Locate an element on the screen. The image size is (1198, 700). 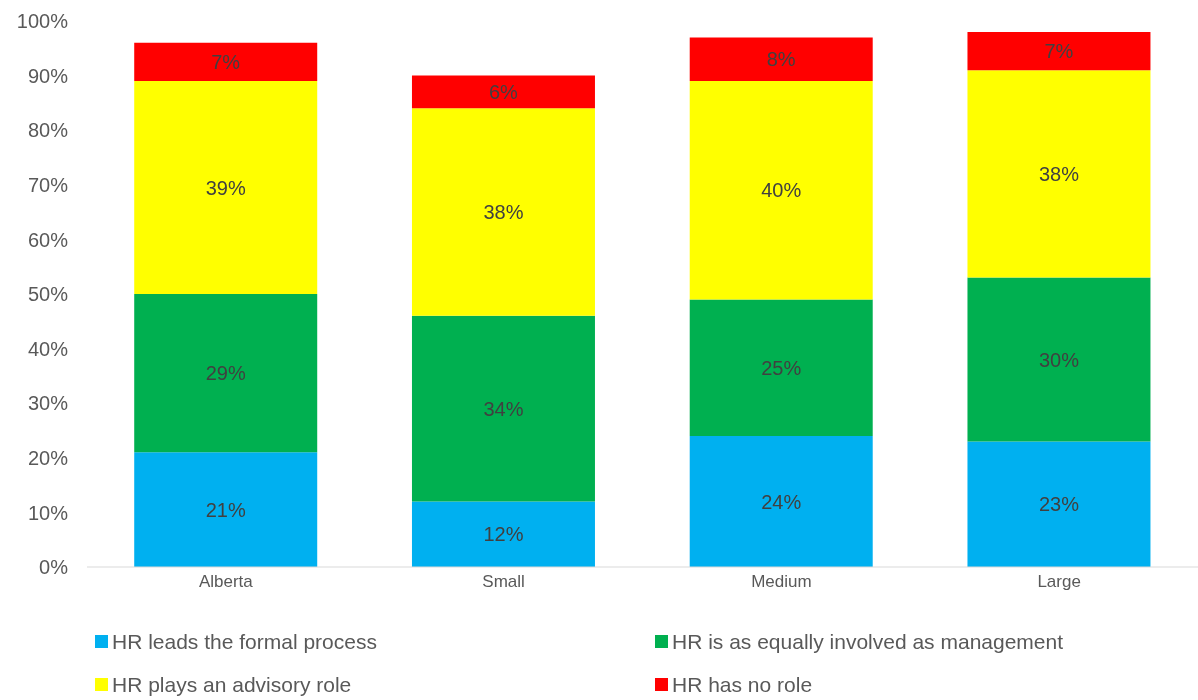
y-tick-label: 70% is located at coordinates (48, 184).